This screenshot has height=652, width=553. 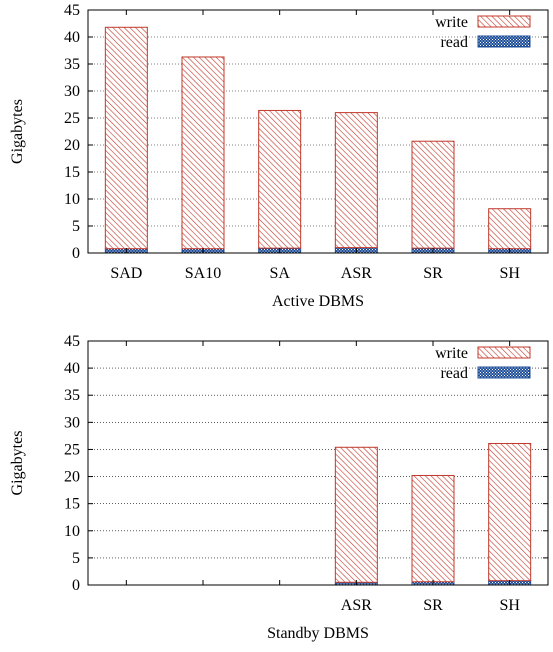 I want to click on x-axis-label: Standby DBMS, so click(x=318, y=633).